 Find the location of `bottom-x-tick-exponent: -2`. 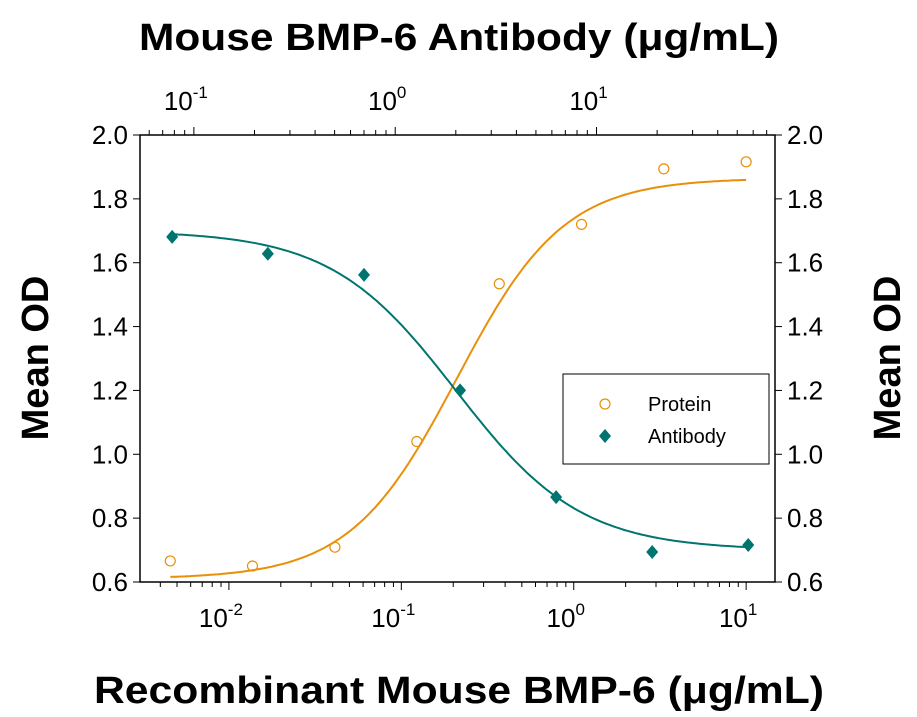

bottom-x-tick-exponent: -2 is located at coordinates (235, 609).